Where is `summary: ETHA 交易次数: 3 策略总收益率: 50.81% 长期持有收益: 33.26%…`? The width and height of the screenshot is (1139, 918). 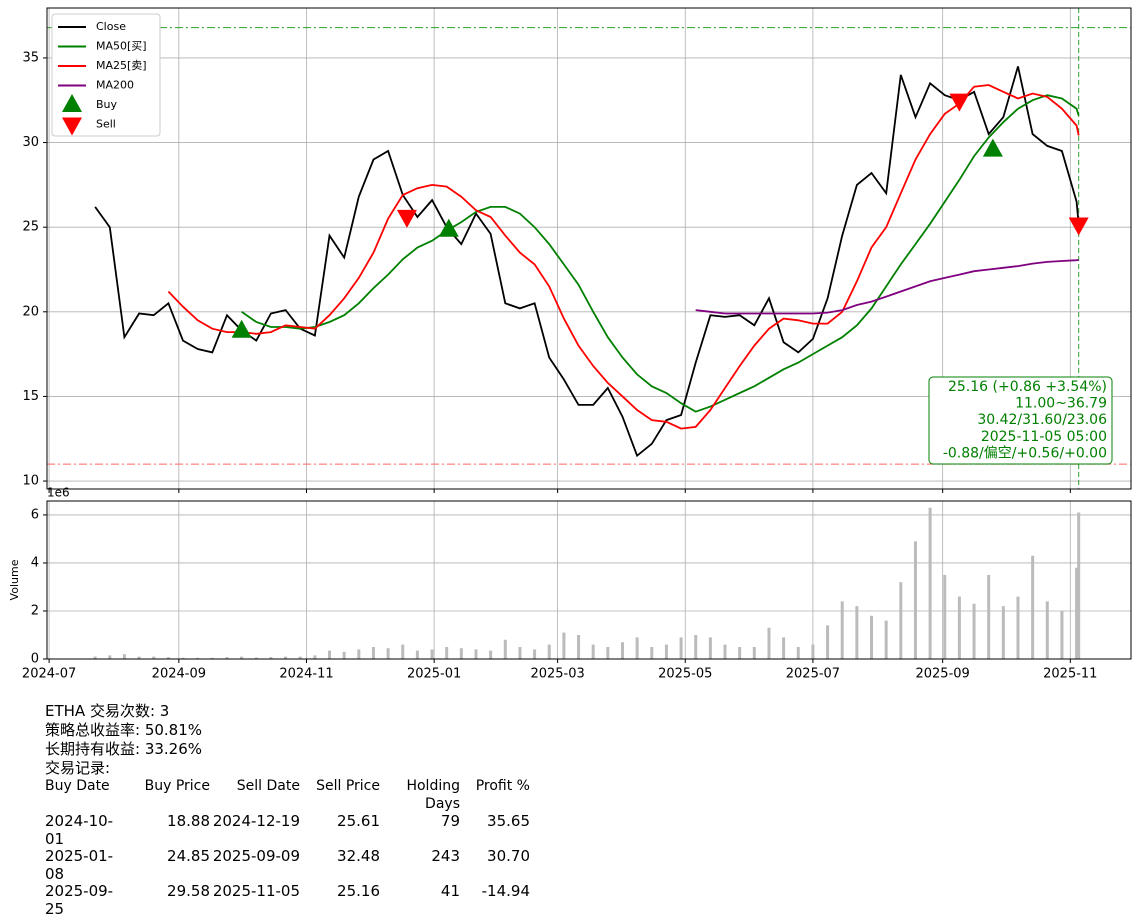 summary: ETHA 交易次数: 3 策略总收益率: 50.81% 长期持有收益: 33.26%… is located at coordinates (287, 810).